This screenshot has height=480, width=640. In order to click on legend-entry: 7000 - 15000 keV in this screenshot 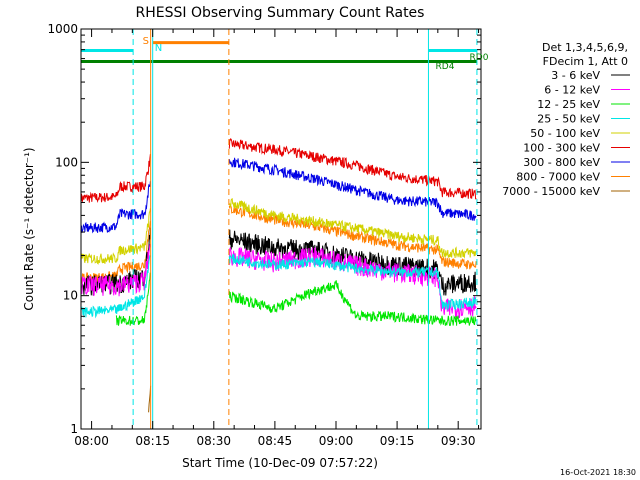, I will do `click(566, 191)`.